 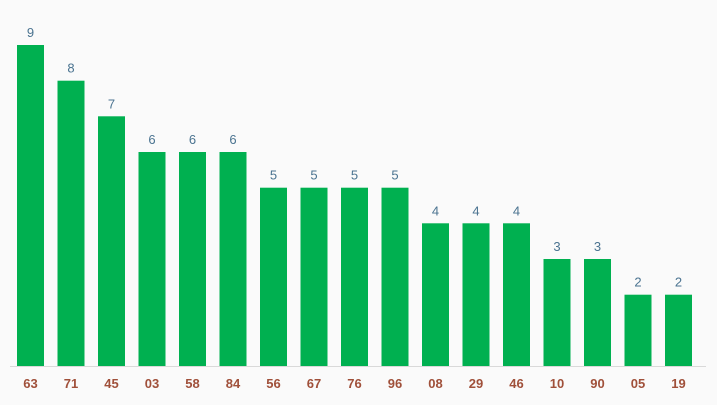 What do you see at coordinates (395, 383) in the screenshot?
I see `category-tick-label: 96` at bounding box center [395, 383].